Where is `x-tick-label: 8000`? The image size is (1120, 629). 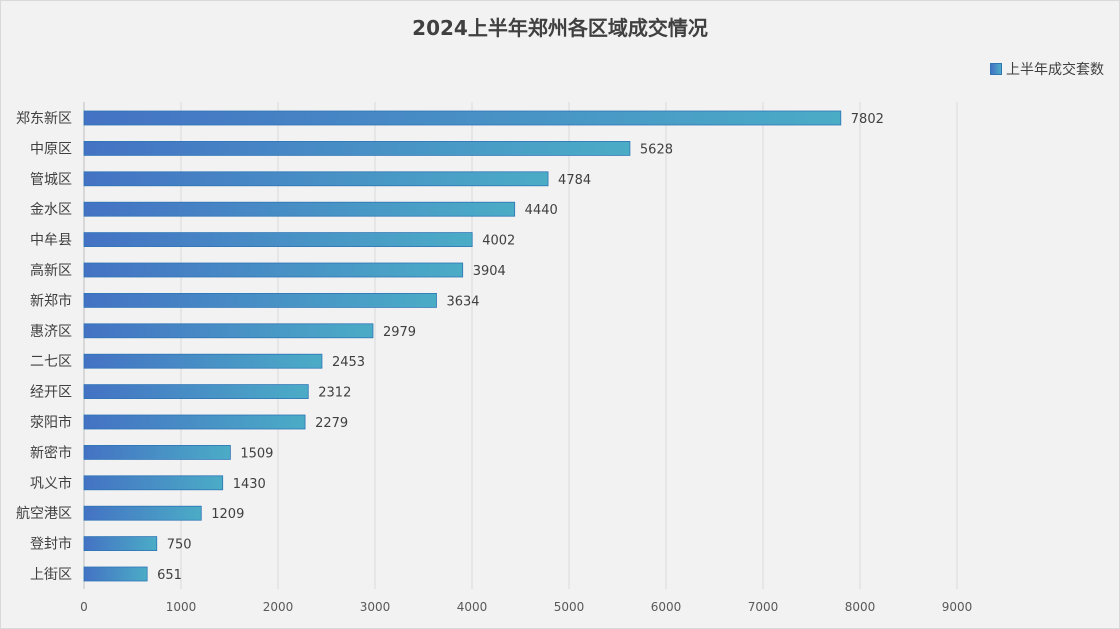 x-tick-label: 8000 is located at coordinates (860, 607).